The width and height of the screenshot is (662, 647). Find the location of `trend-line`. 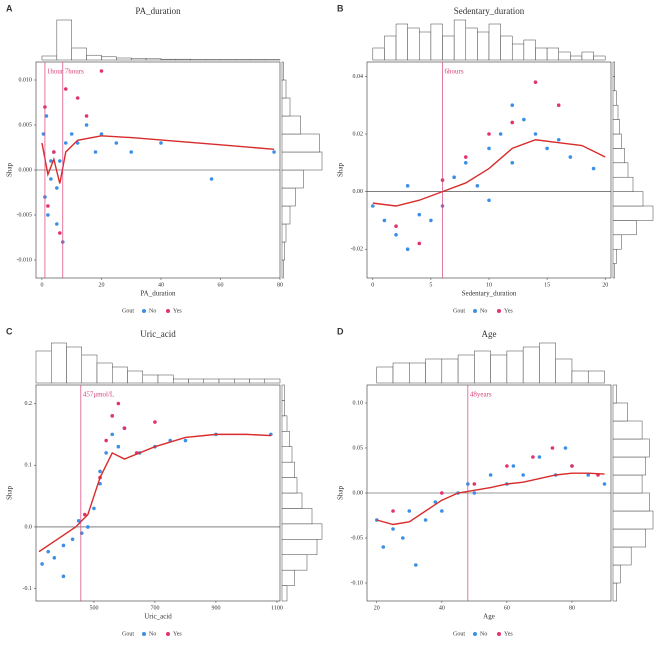

trend-line is located at coordinates (490, 499).